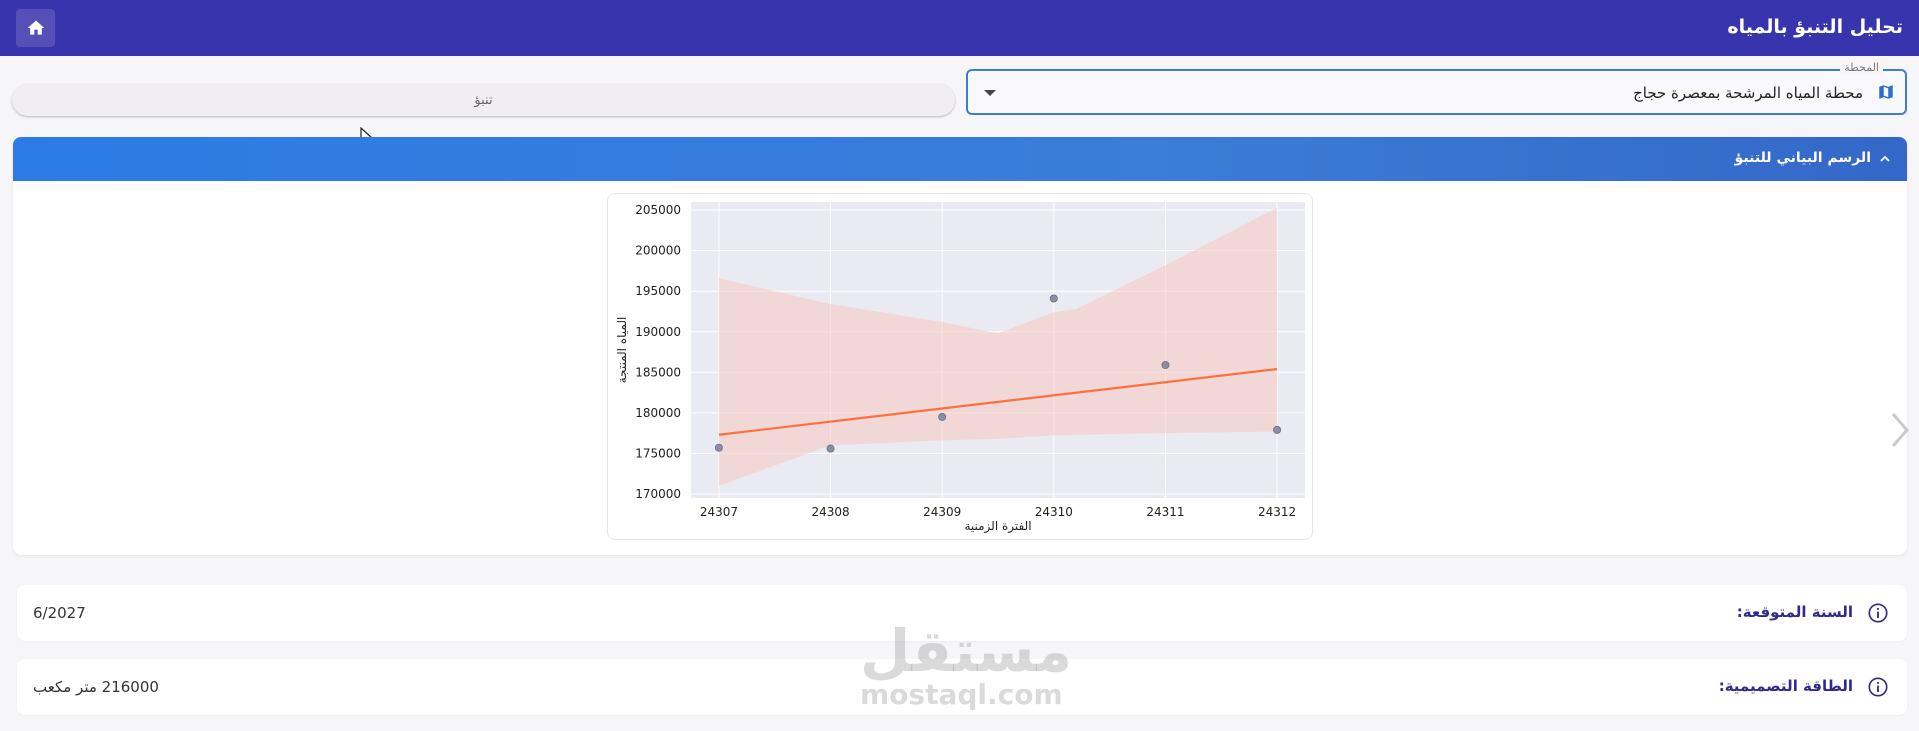 The height and width of the screenshot is (731, 1919). I want to click on watermark-arabic: مستقل, so click(966, 651).